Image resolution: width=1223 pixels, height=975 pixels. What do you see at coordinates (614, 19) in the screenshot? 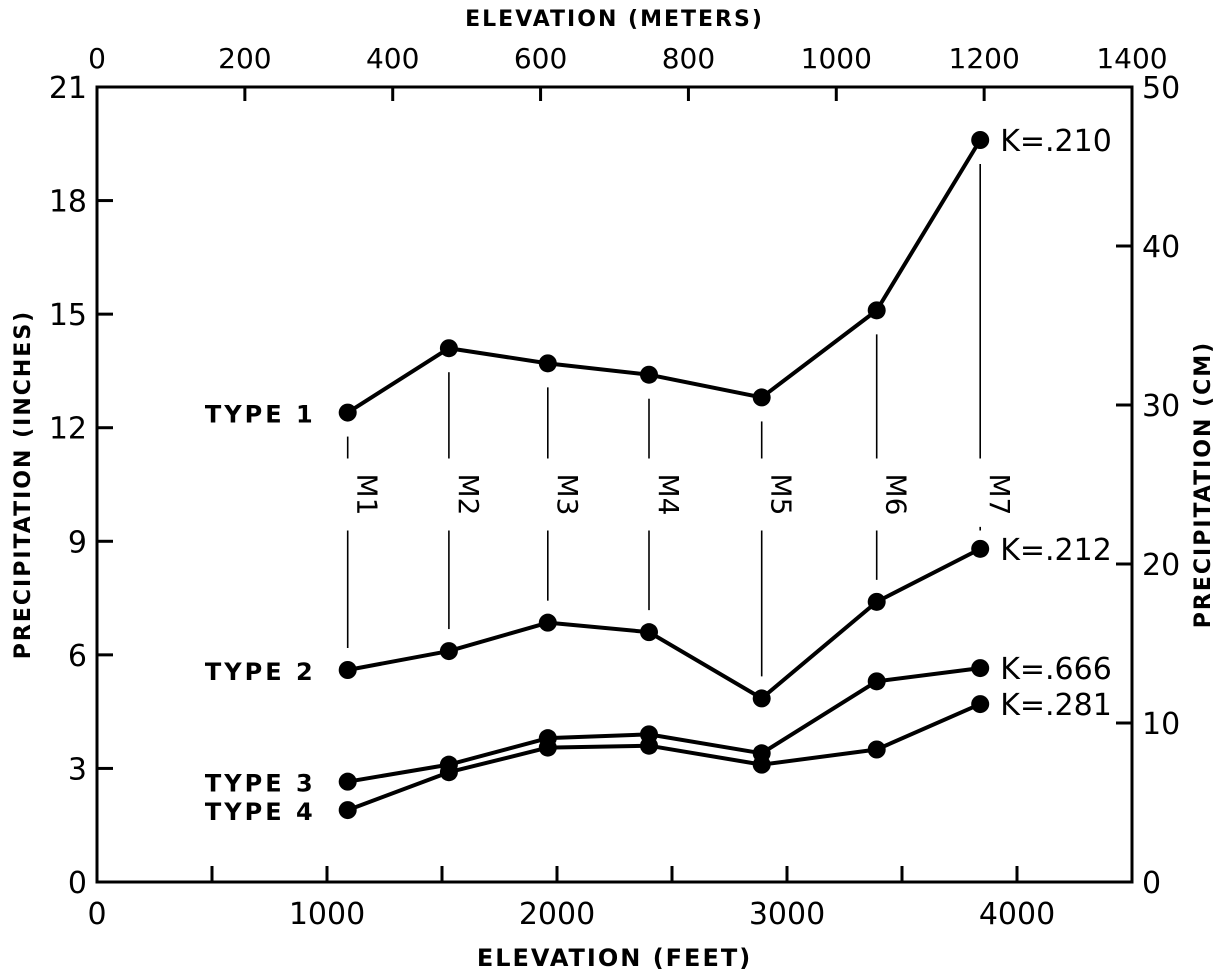
I see `x-top-axis-title: Elevation (meters)` at bounding box center [614, 19].